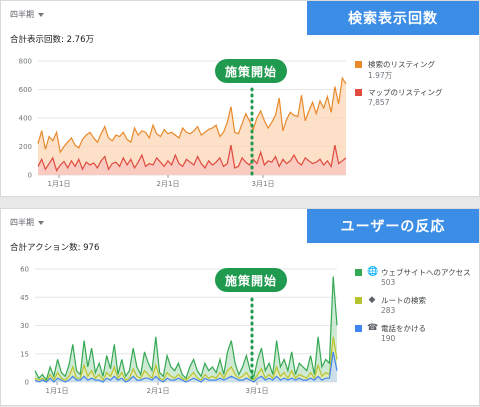 Image resolution: width=480 pixels, height=407 pixels. Describe the element at coordinates (405, 92) in the screenshot. I see `legend-label: マップのリスティング` at that location.